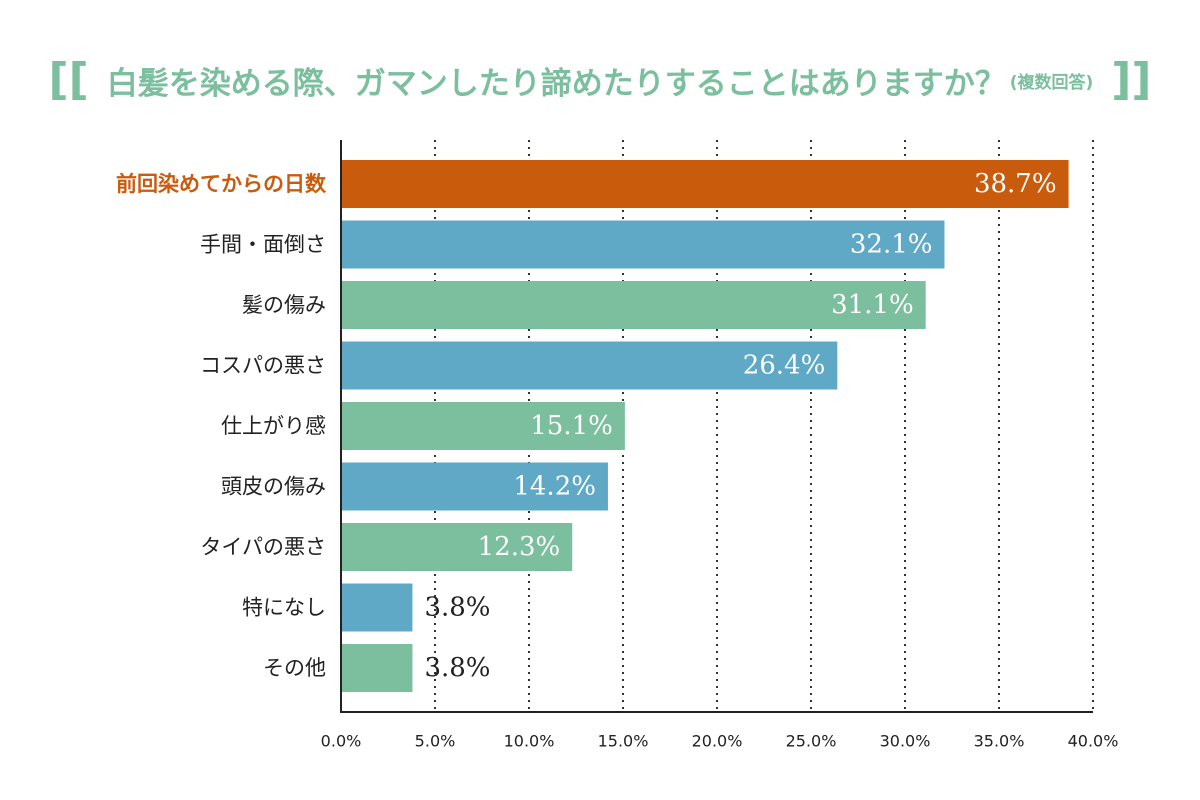 Image resolution: width=1200 pixels, height=800 pixels. What do you see at coordinates (284, 305) in the screenshot?
I see `category-label: 髪の傷み` at bounding box center [284, 305].